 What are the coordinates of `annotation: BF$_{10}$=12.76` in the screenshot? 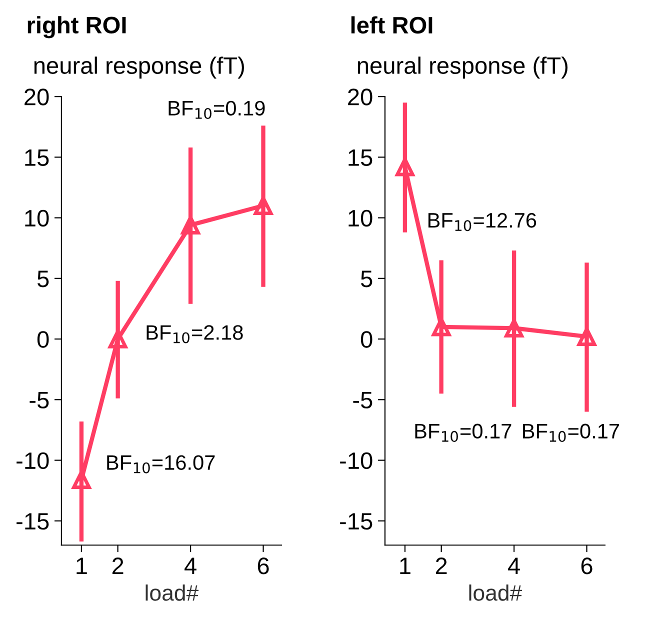 It's located at (482, 222).